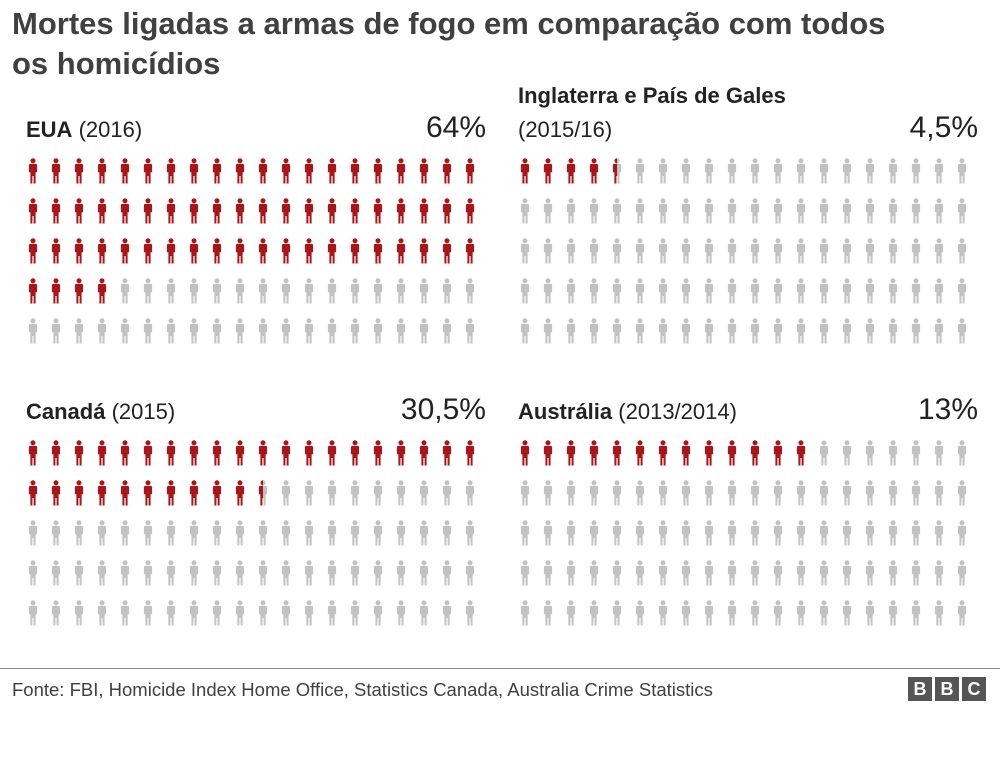 The image size is (1000, 758). What do you see at coordinates (100, 412) in the screenshot?
I see `panel-label: Canadá (2015)` at bounding box center [100, 412].